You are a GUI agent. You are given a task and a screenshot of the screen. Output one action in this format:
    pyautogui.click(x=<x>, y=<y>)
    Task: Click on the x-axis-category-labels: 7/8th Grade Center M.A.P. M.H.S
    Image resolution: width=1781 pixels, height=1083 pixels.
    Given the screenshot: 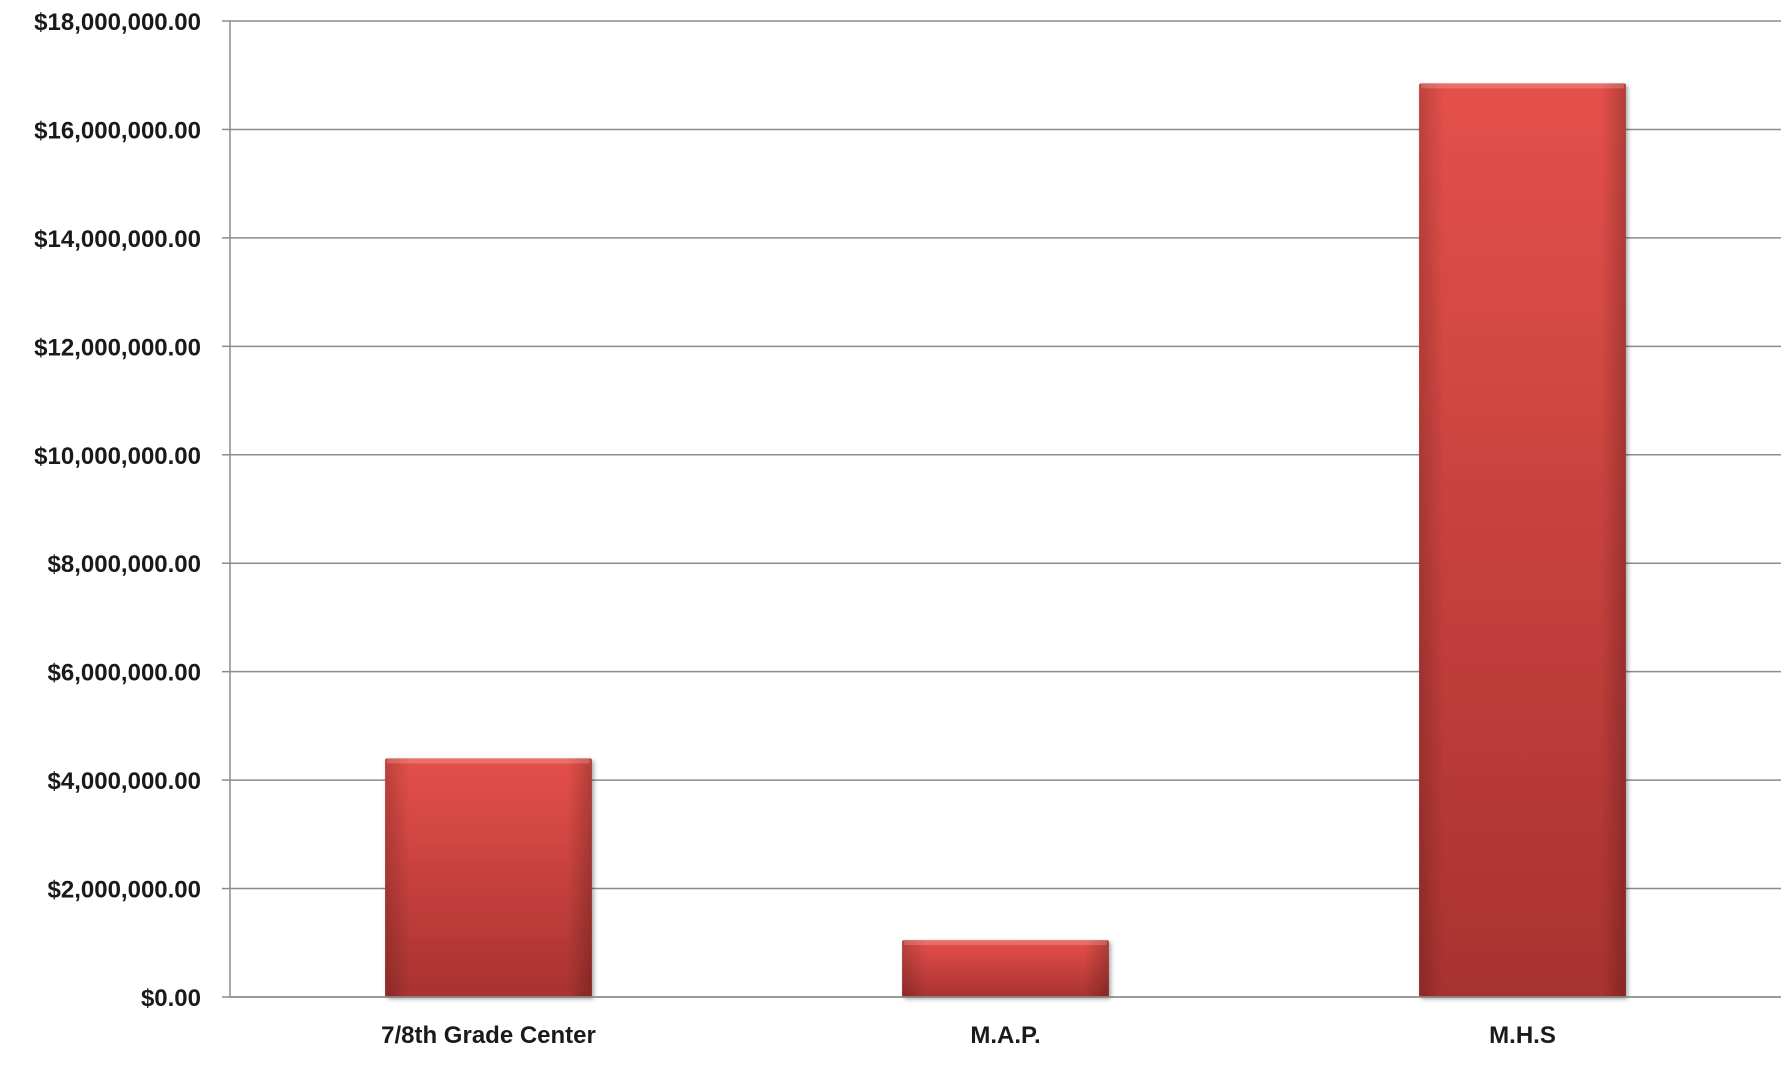 What is the action you would take?
    pyautogui.click(x=968, y=1035)
    